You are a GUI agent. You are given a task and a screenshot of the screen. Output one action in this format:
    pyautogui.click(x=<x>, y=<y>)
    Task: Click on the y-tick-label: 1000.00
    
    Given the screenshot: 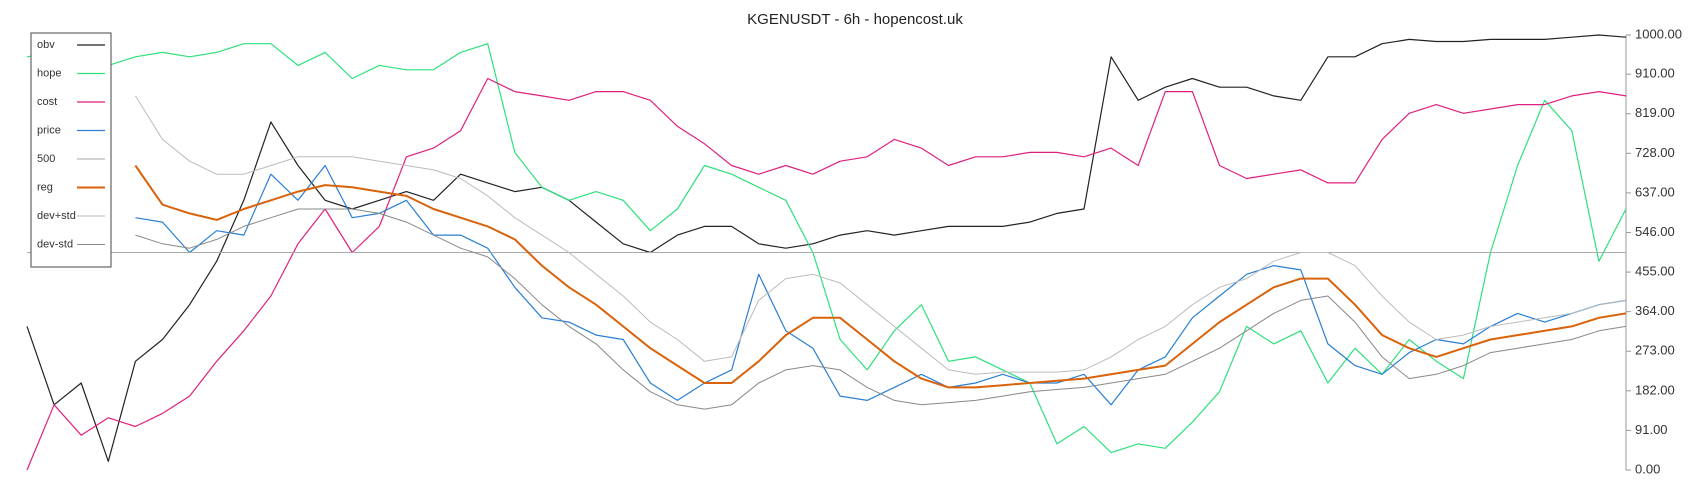 What is the action you would take?
    pyautogui.click(x=1658, y=33)
    